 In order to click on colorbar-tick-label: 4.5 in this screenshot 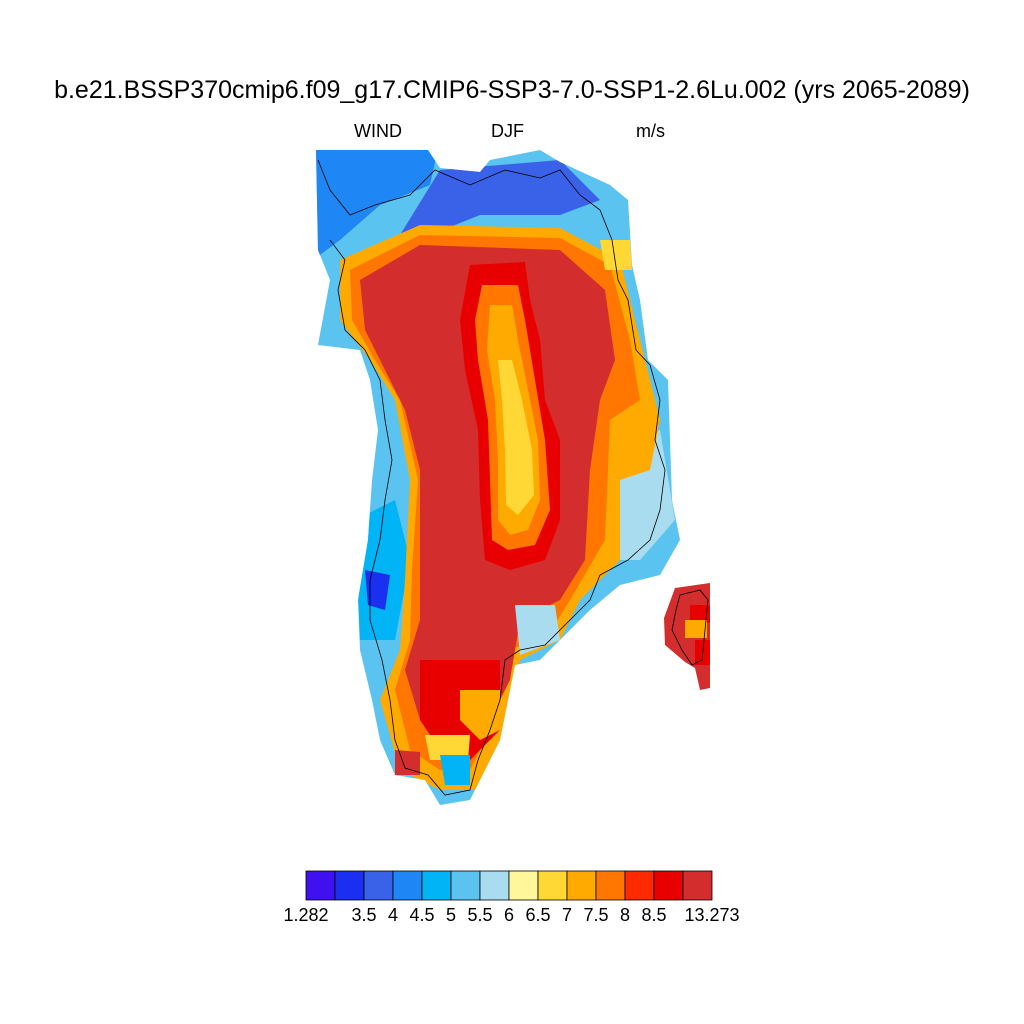, I will do `click(422, 915)`.